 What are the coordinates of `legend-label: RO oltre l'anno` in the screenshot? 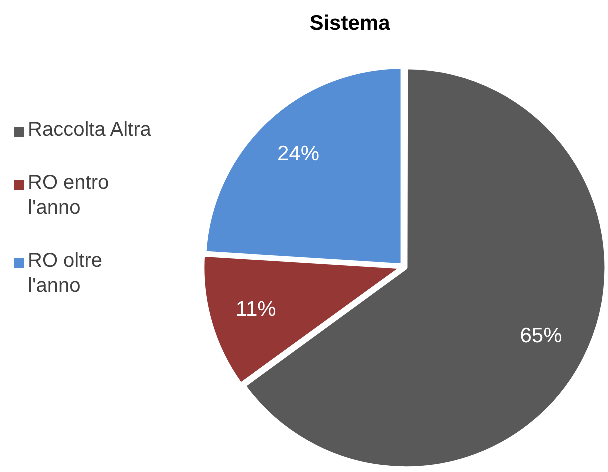 It's located at (66, 274).